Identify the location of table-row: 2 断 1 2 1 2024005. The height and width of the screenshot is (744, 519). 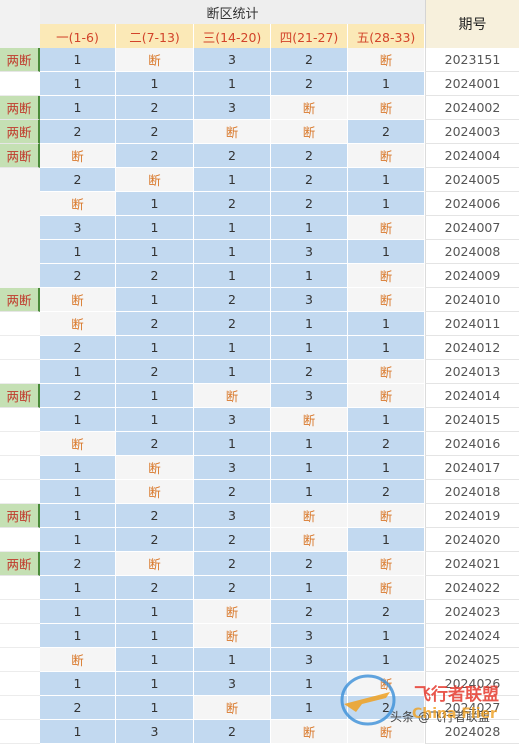
(259, 180).